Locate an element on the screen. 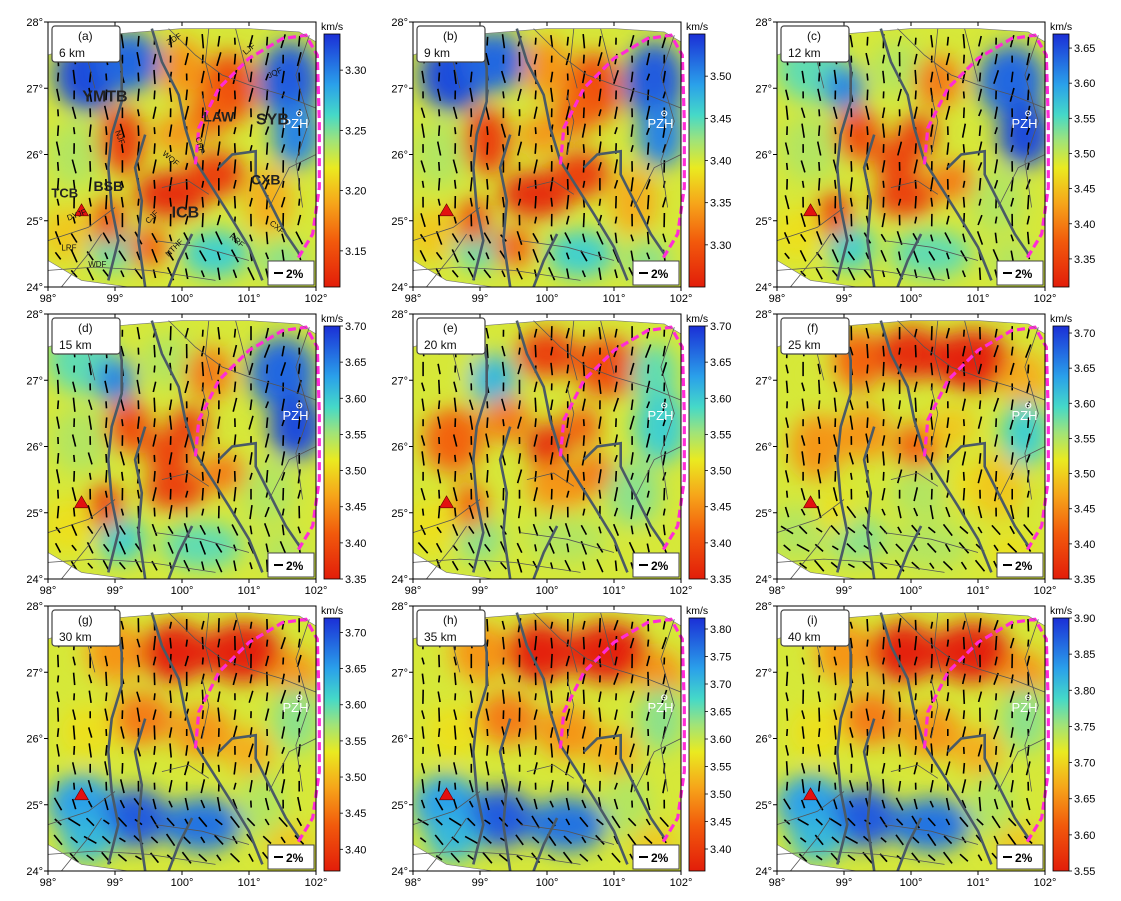  lon-tick-label: 100° is located at coordinates (182, 591).